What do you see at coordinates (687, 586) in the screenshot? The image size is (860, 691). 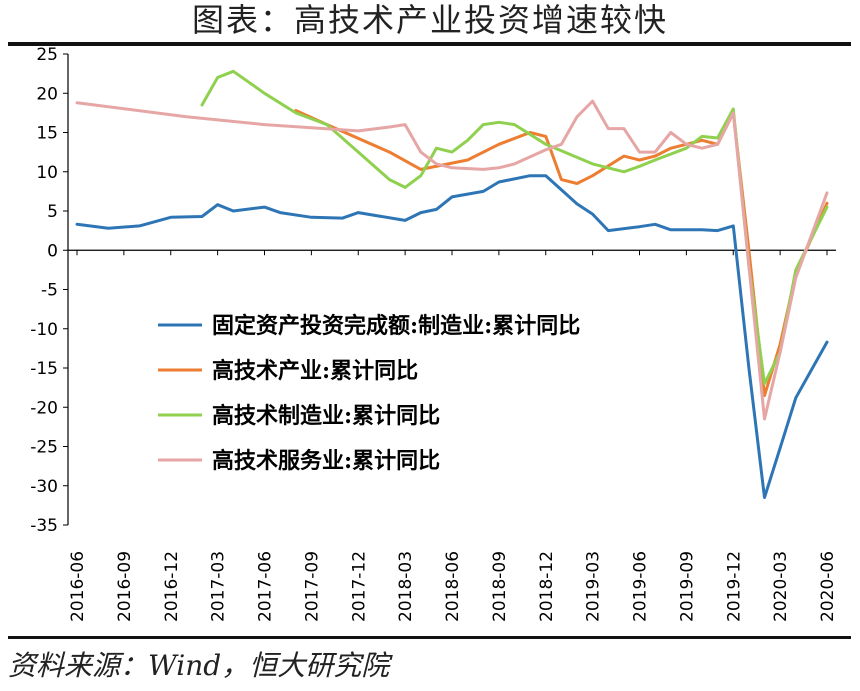 I see `x-tick-label: 2019-09` at bounding box center [687, 586].